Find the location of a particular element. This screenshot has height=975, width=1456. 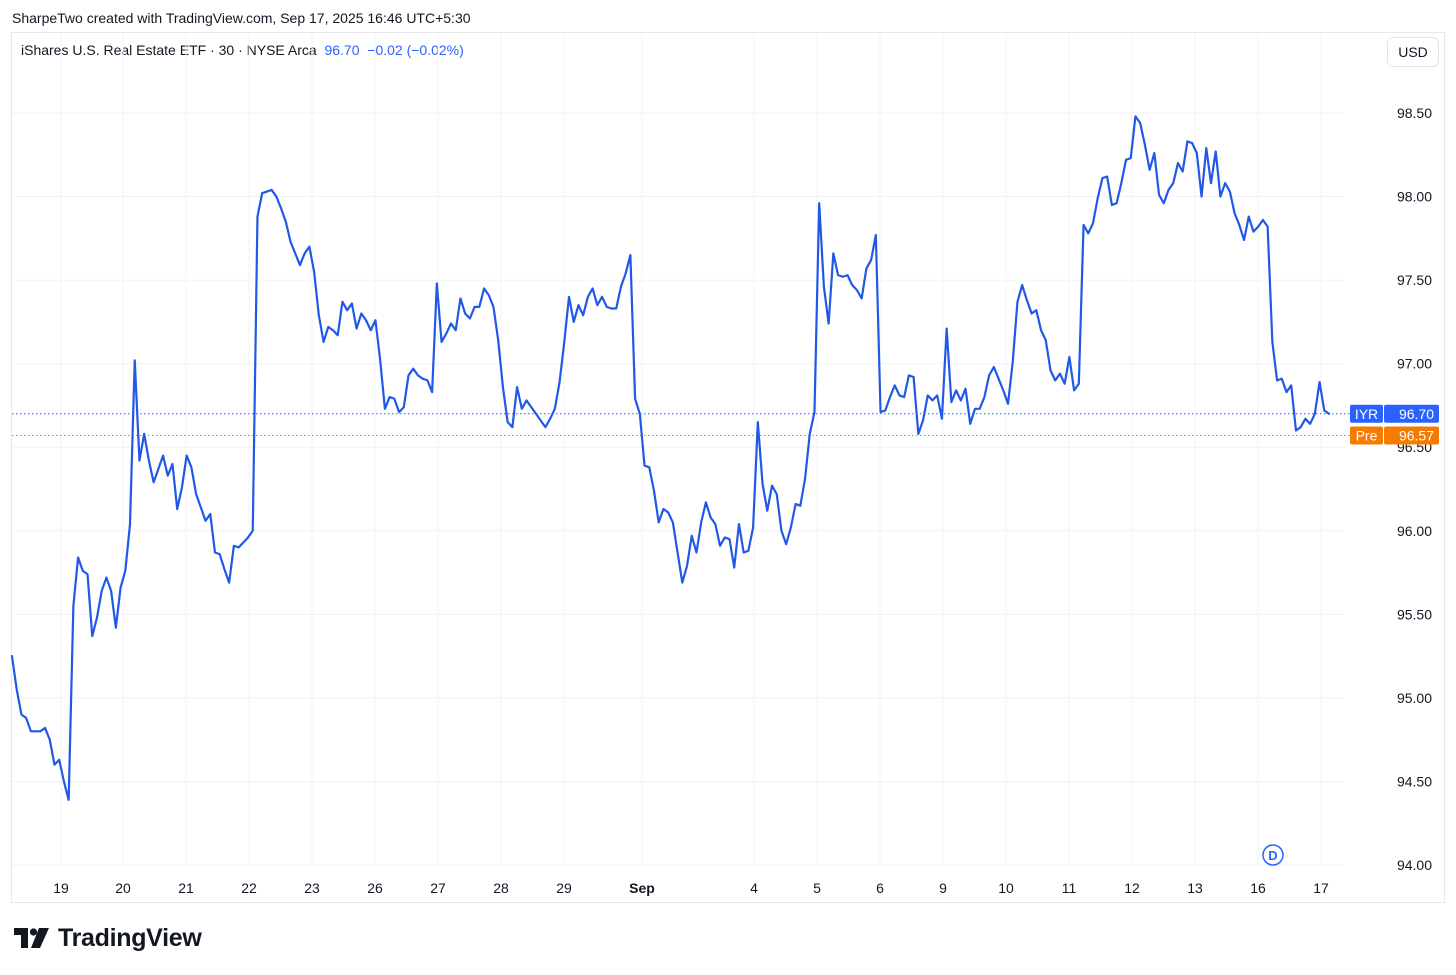

x-tick-label: 20 is located at coordinates (123, 888).